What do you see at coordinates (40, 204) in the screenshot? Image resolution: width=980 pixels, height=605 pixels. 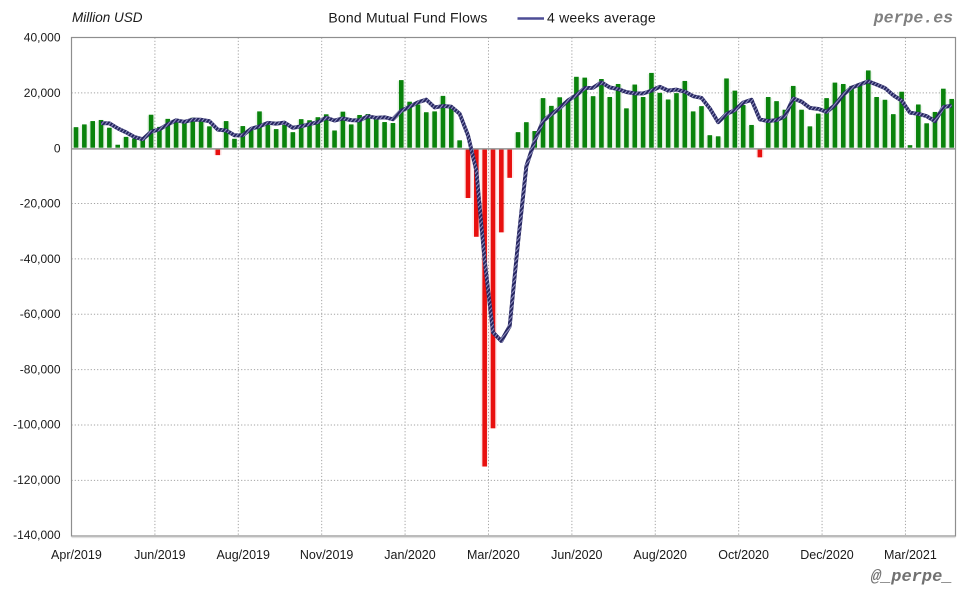 I see `svg-text: -20,000` at bounding box center [40, 204].